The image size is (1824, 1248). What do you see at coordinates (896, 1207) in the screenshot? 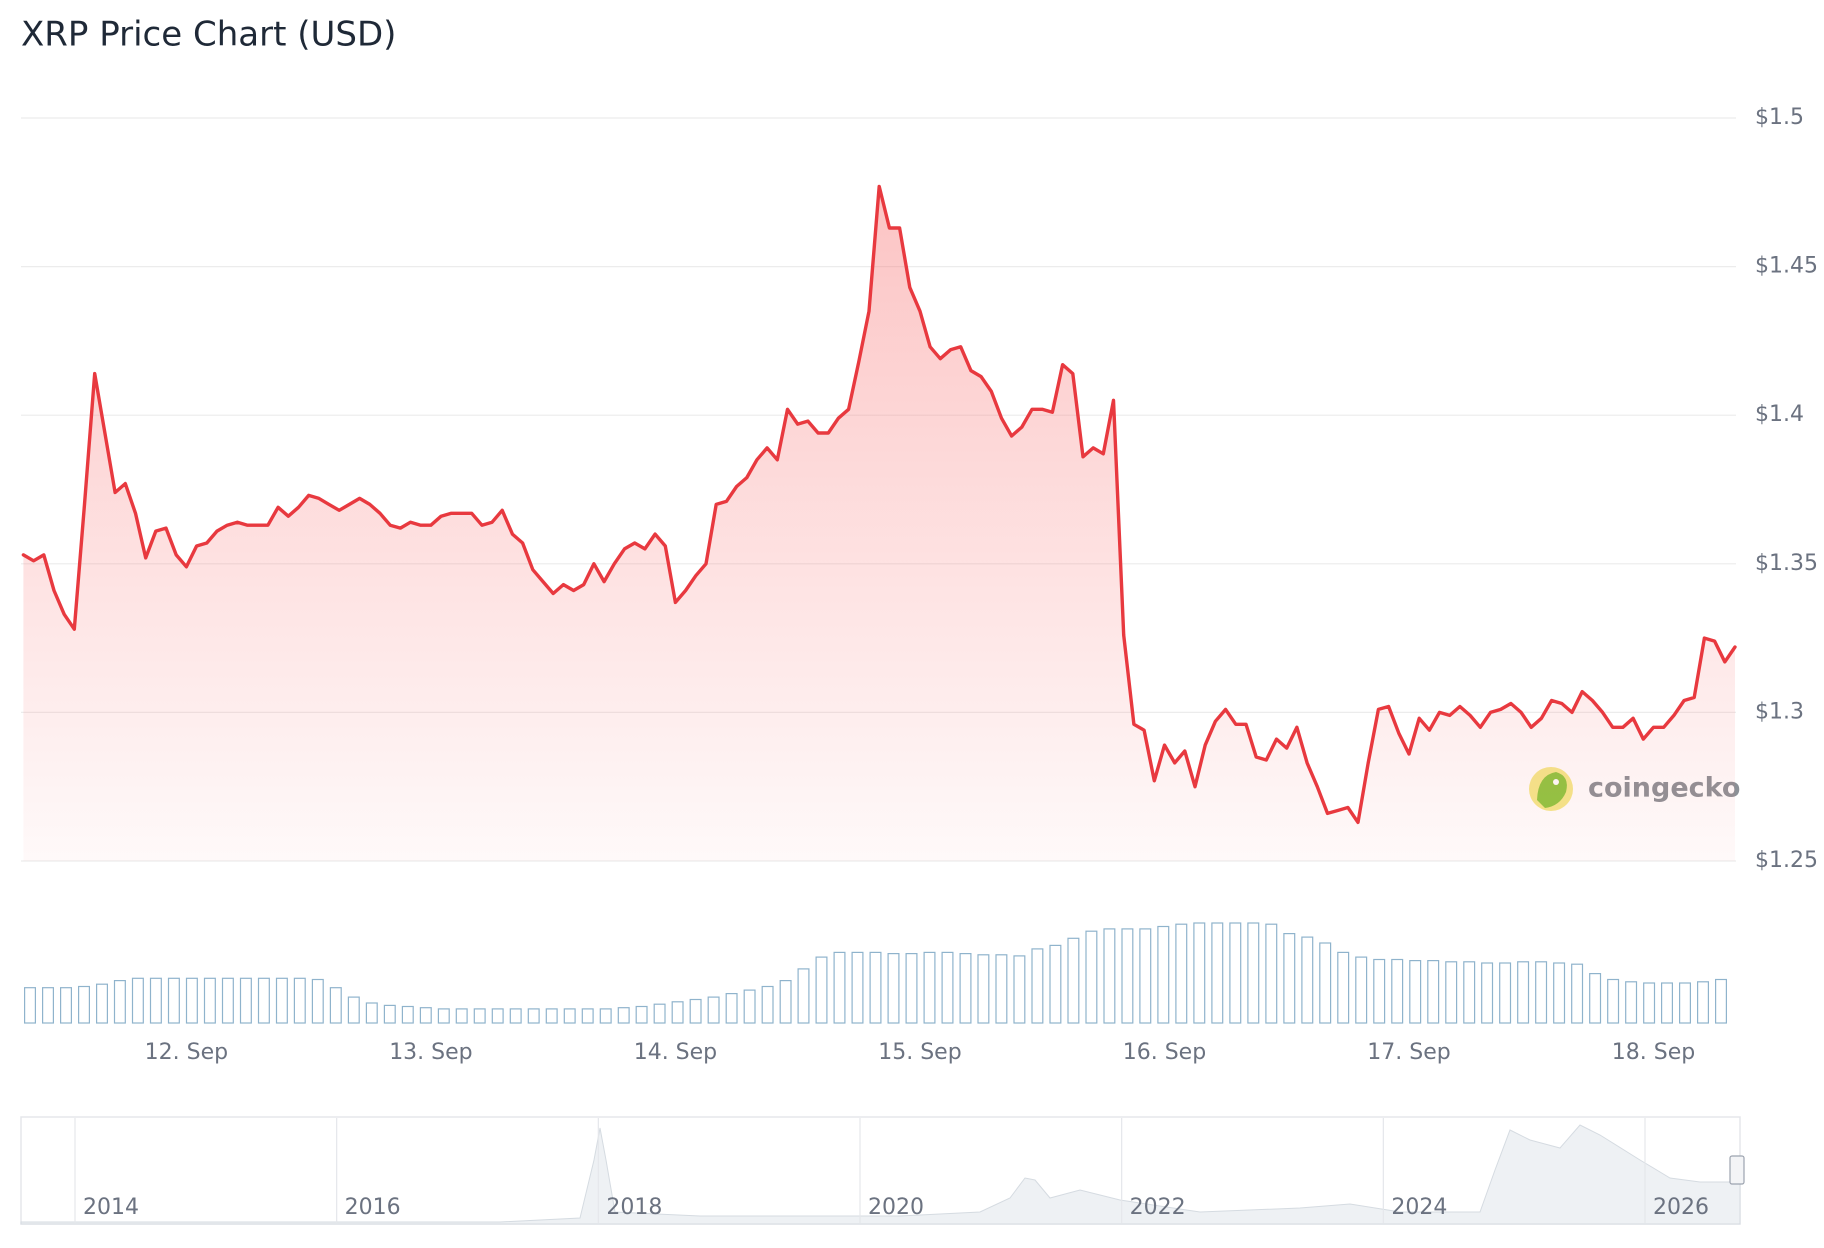
I see `navigator-year-label: 2020` at bounding box center [896, 1207].